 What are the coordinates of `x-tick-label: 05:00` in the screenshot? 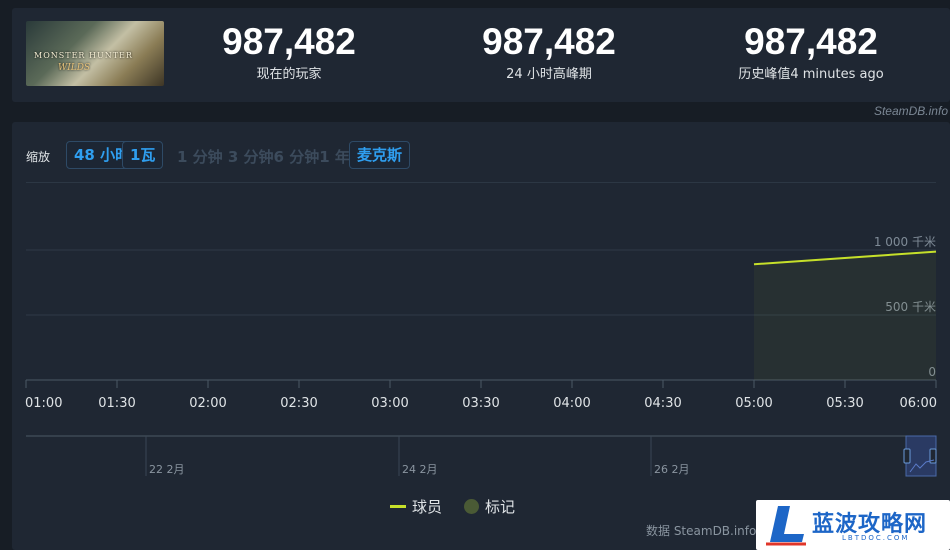 It's located at (753, 403).